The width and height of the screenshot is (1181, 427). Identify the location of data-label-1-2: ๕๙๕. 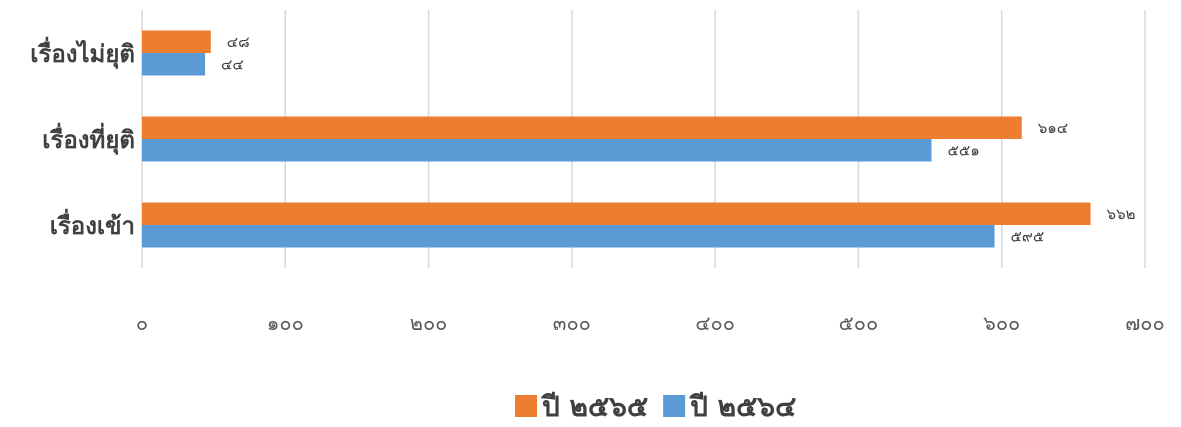
(1028, 236).